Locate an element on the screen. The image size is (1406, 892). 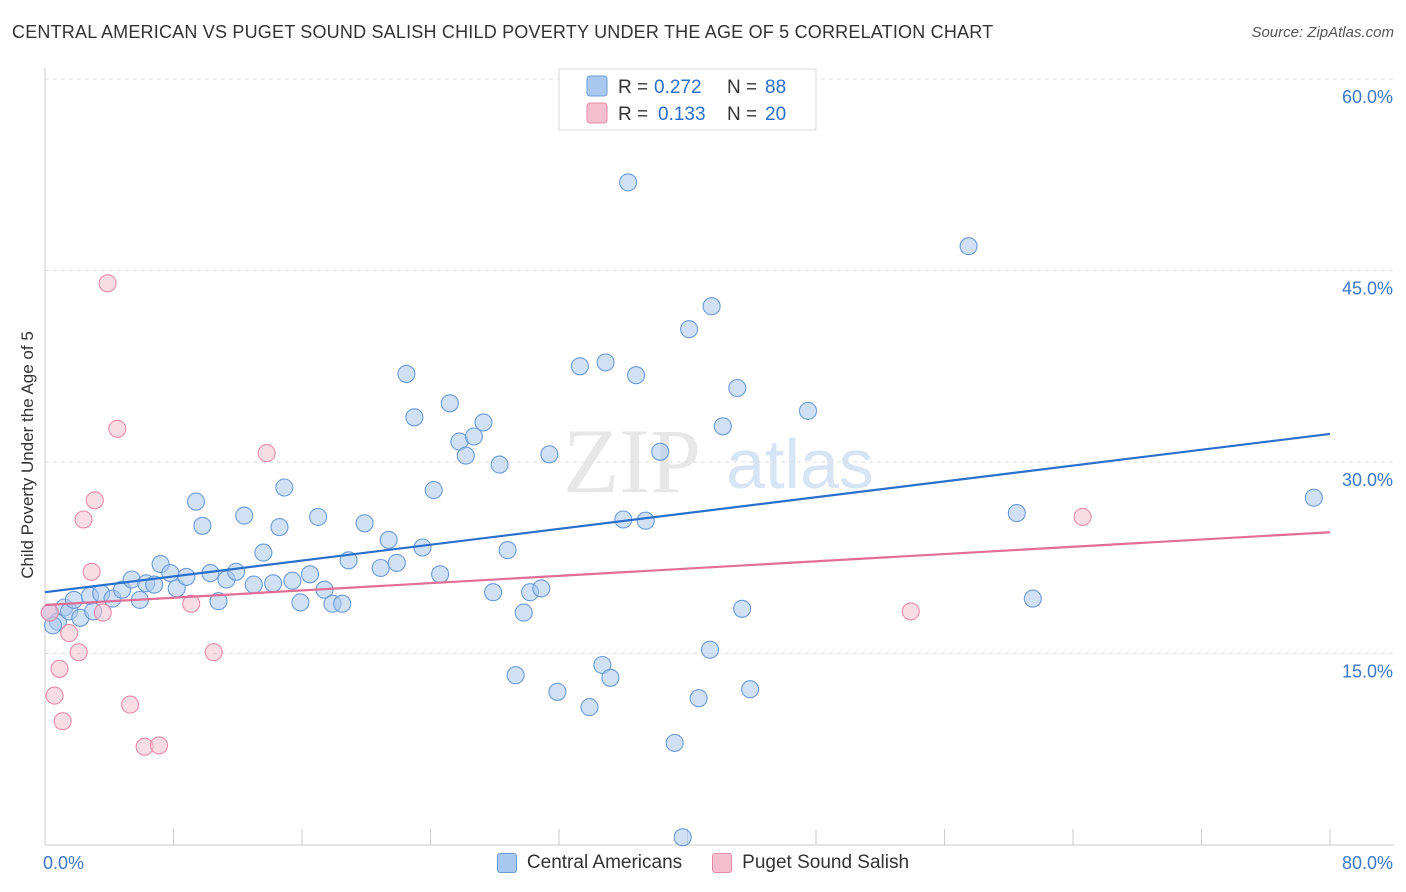
legend-swatch-pink is located at coordinates (597, 113).